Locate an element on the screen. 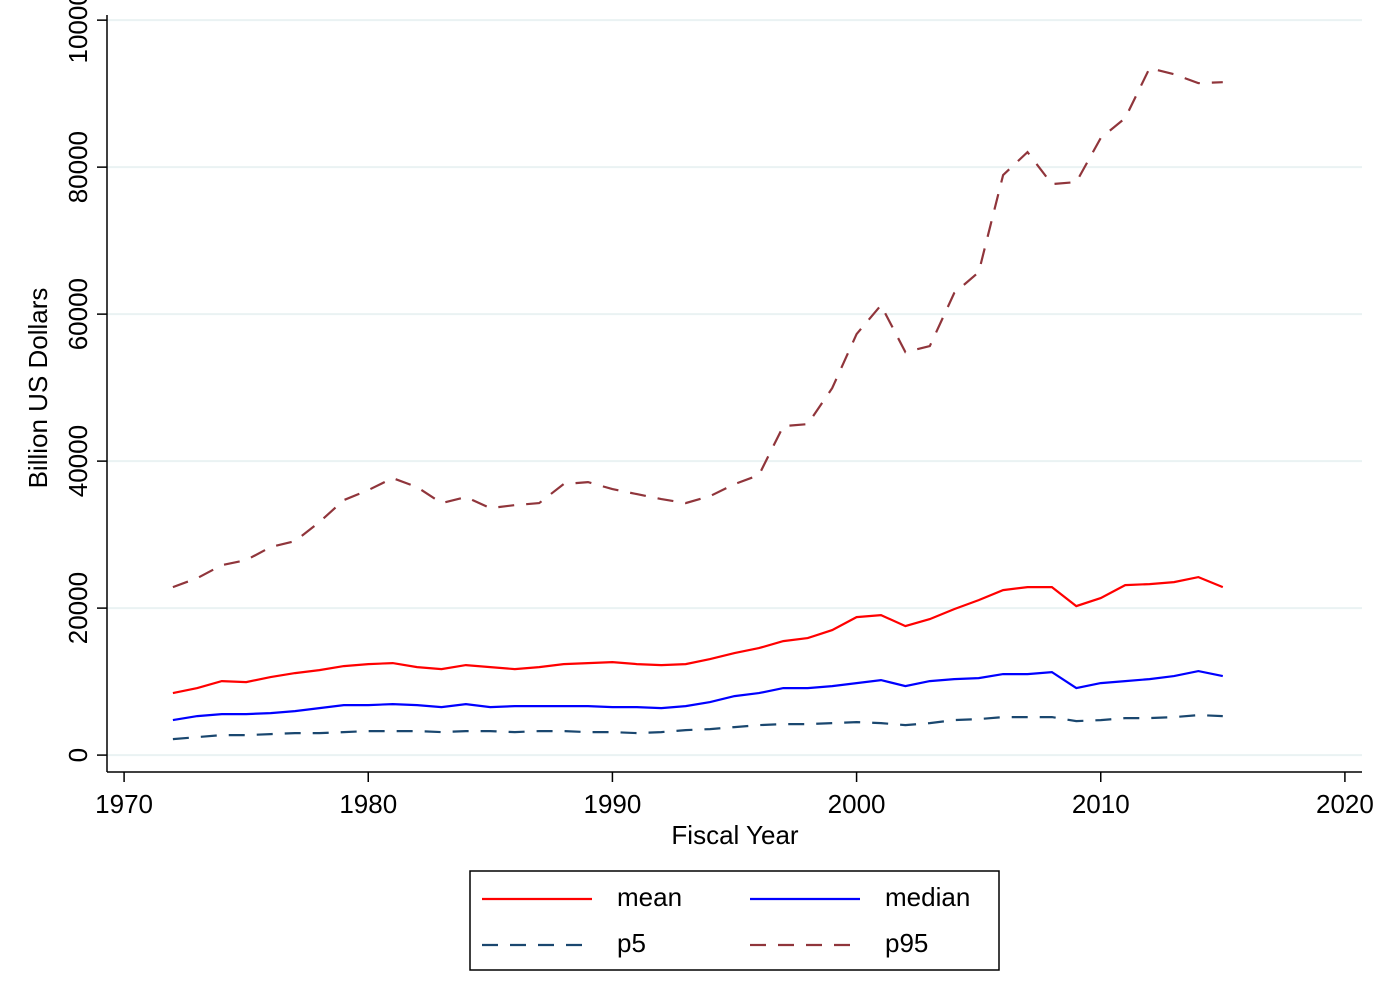 This screenshot has width=1385, height=983. x-tick-label: 1990 is located at coordinates (612, 804).